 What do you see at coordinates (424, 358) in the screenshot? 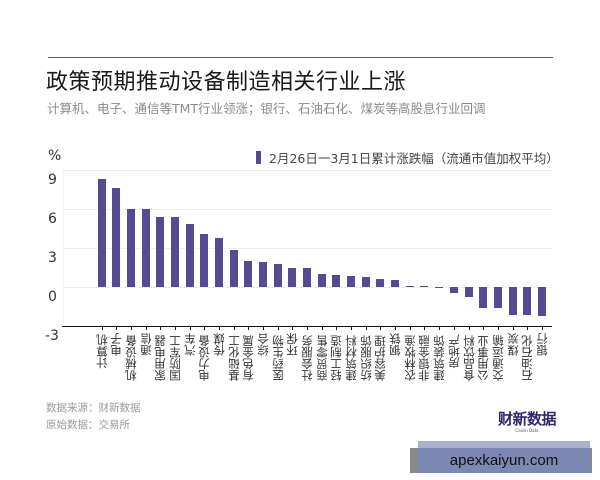
I see `x-tick-label: 非银金融` at bounding box center [424, 358].